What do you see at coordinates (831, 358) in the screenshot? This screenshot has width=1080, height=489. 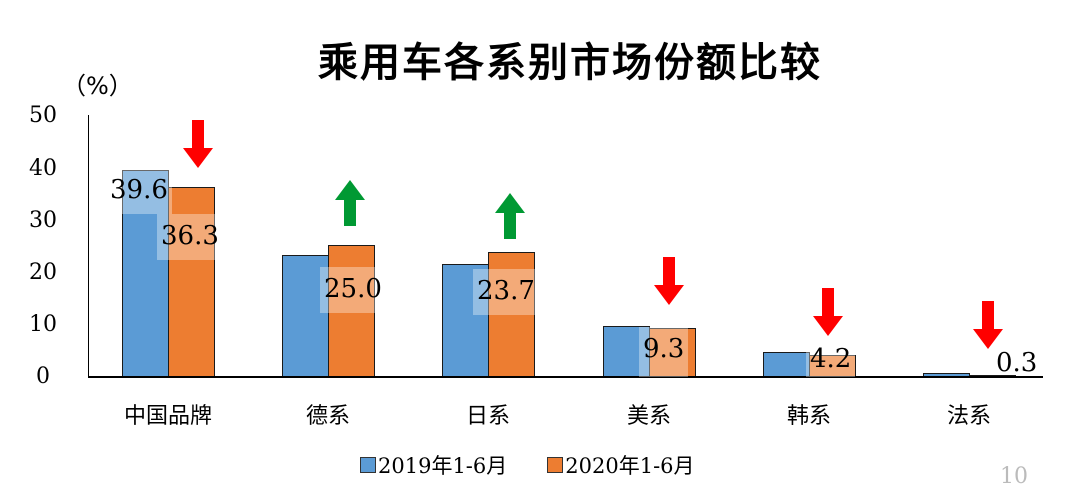 I see `label-2020-korean: 4.2` at bounding box center [831, 358].